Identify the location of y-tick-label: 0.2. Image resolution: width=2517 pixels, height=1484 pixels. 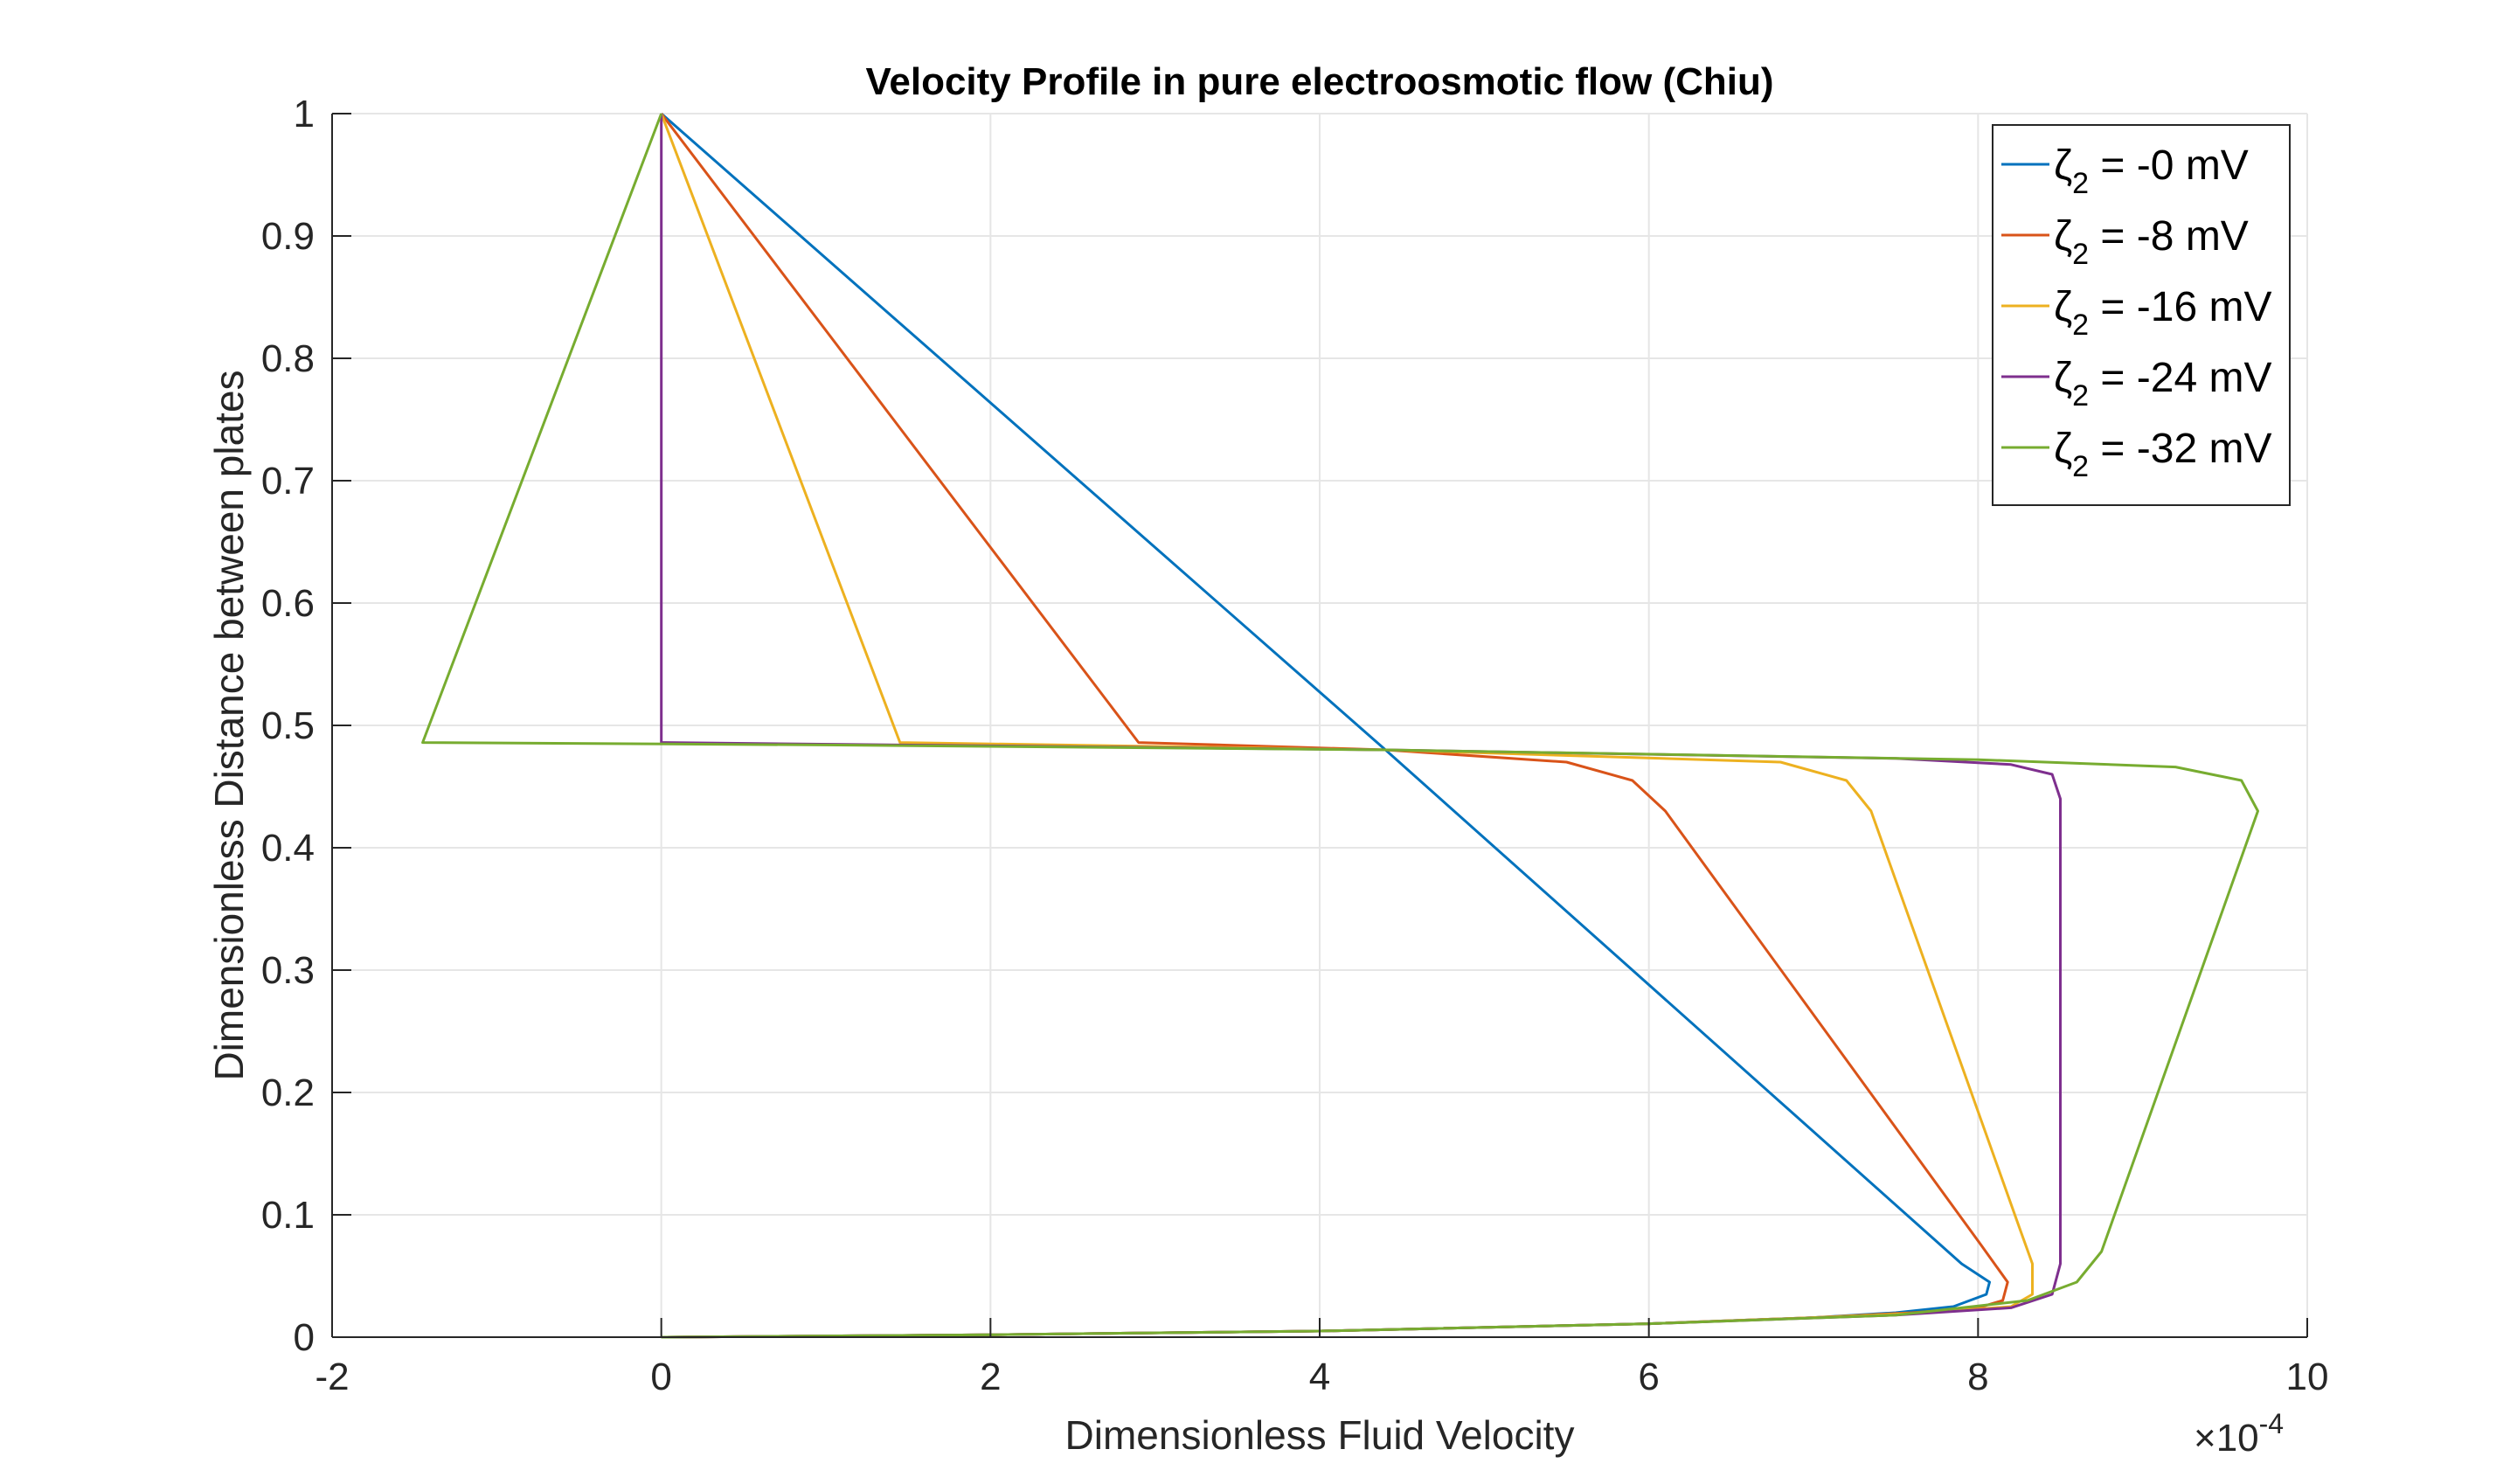
(288, 1092).